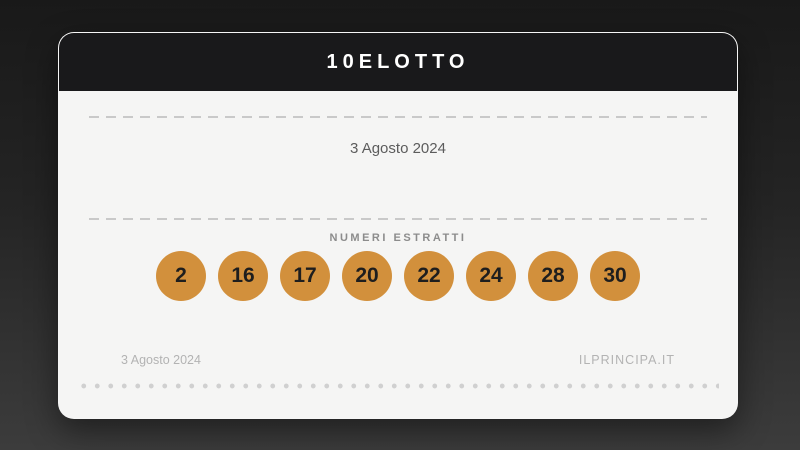 This screenshot has height=450, width=800. What do you see at coordinates (398, 360) in the screenshot?
I see `card-footer: 3 Agosto 2024 ILPRINCIPA.IT` at bounding box center [398, 360].